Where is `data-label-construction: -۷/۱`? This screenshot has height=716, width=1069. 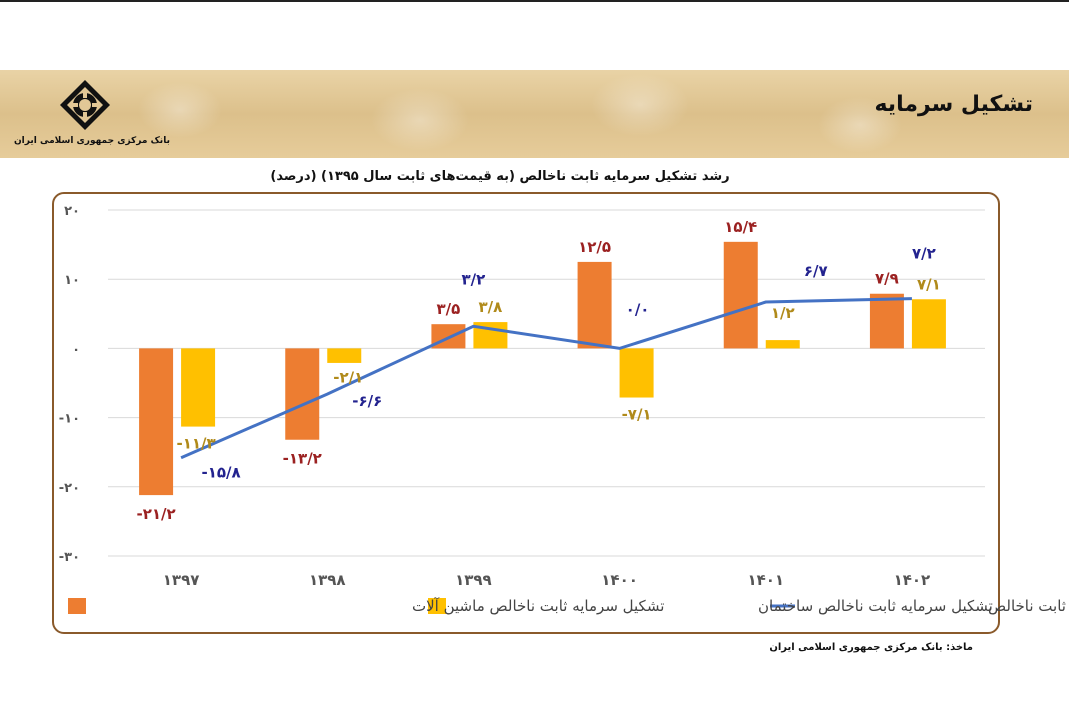
data-label-construction: -۷/۱ is located at coordinates (637, 415).